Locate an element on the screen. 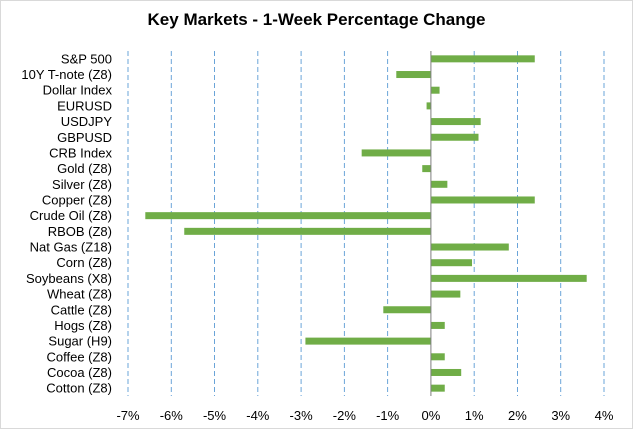 This screenshot has height=429, width=633. category-label: 10Y T-note (Z8) is located at coordinates (66, 74).